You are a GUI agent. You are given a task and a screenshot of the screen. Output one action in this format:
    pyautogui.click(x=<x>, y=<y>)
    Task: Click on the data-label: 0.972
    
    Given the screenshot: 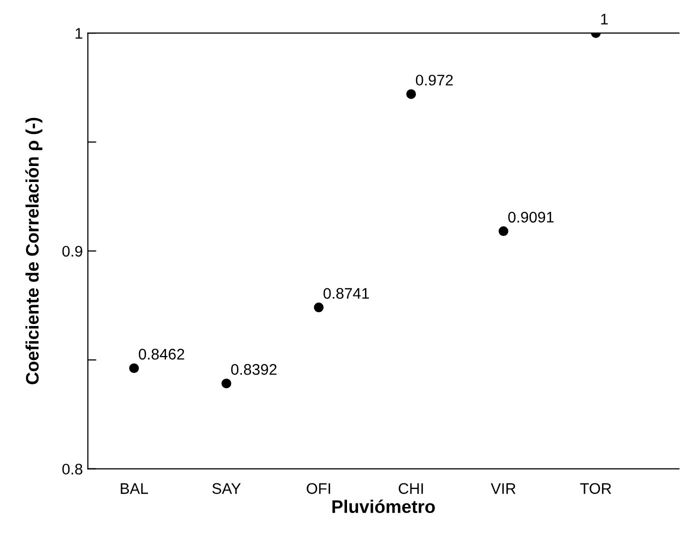 What is the action you would take?
    pyautogui.click(x=434, y=80)
    